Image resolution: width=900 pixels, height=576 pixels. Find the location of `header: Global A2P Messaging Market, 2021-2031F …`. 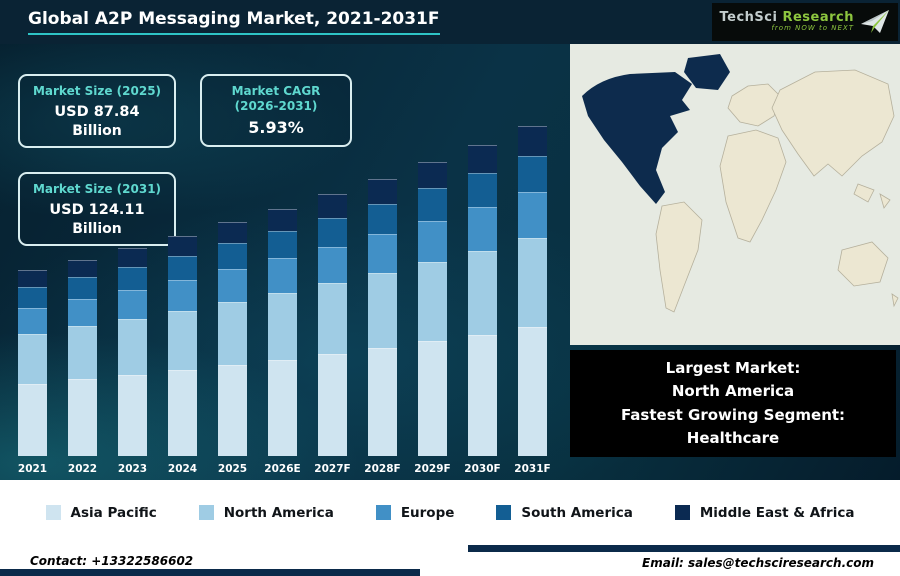

header: Global A2P Messaging Market, 2021-2031F … is located at coordinates (450, 22).